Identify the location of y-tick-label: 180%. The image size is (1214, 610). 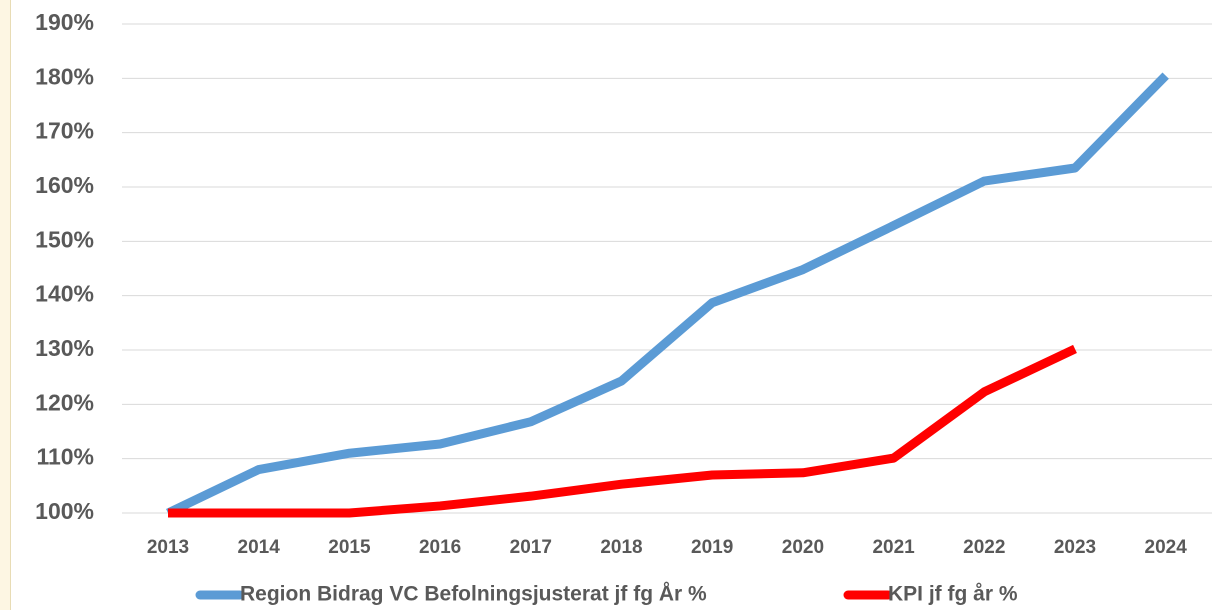
(64, 76).